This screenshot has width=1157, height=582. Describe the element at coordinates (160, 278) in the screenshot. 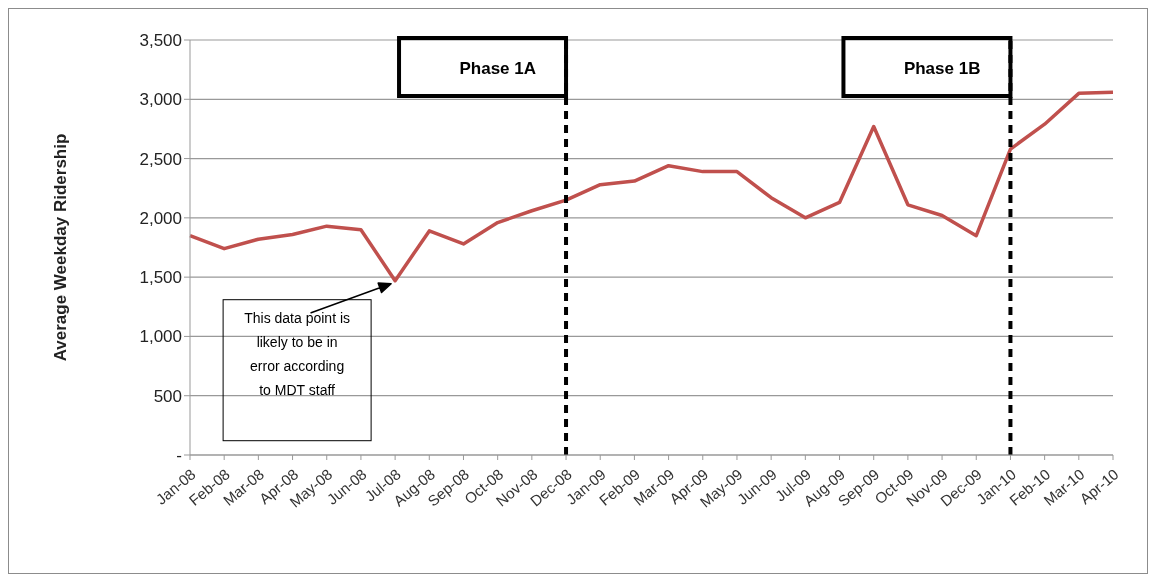

I see `y-tick-label: 1,500` at that location.